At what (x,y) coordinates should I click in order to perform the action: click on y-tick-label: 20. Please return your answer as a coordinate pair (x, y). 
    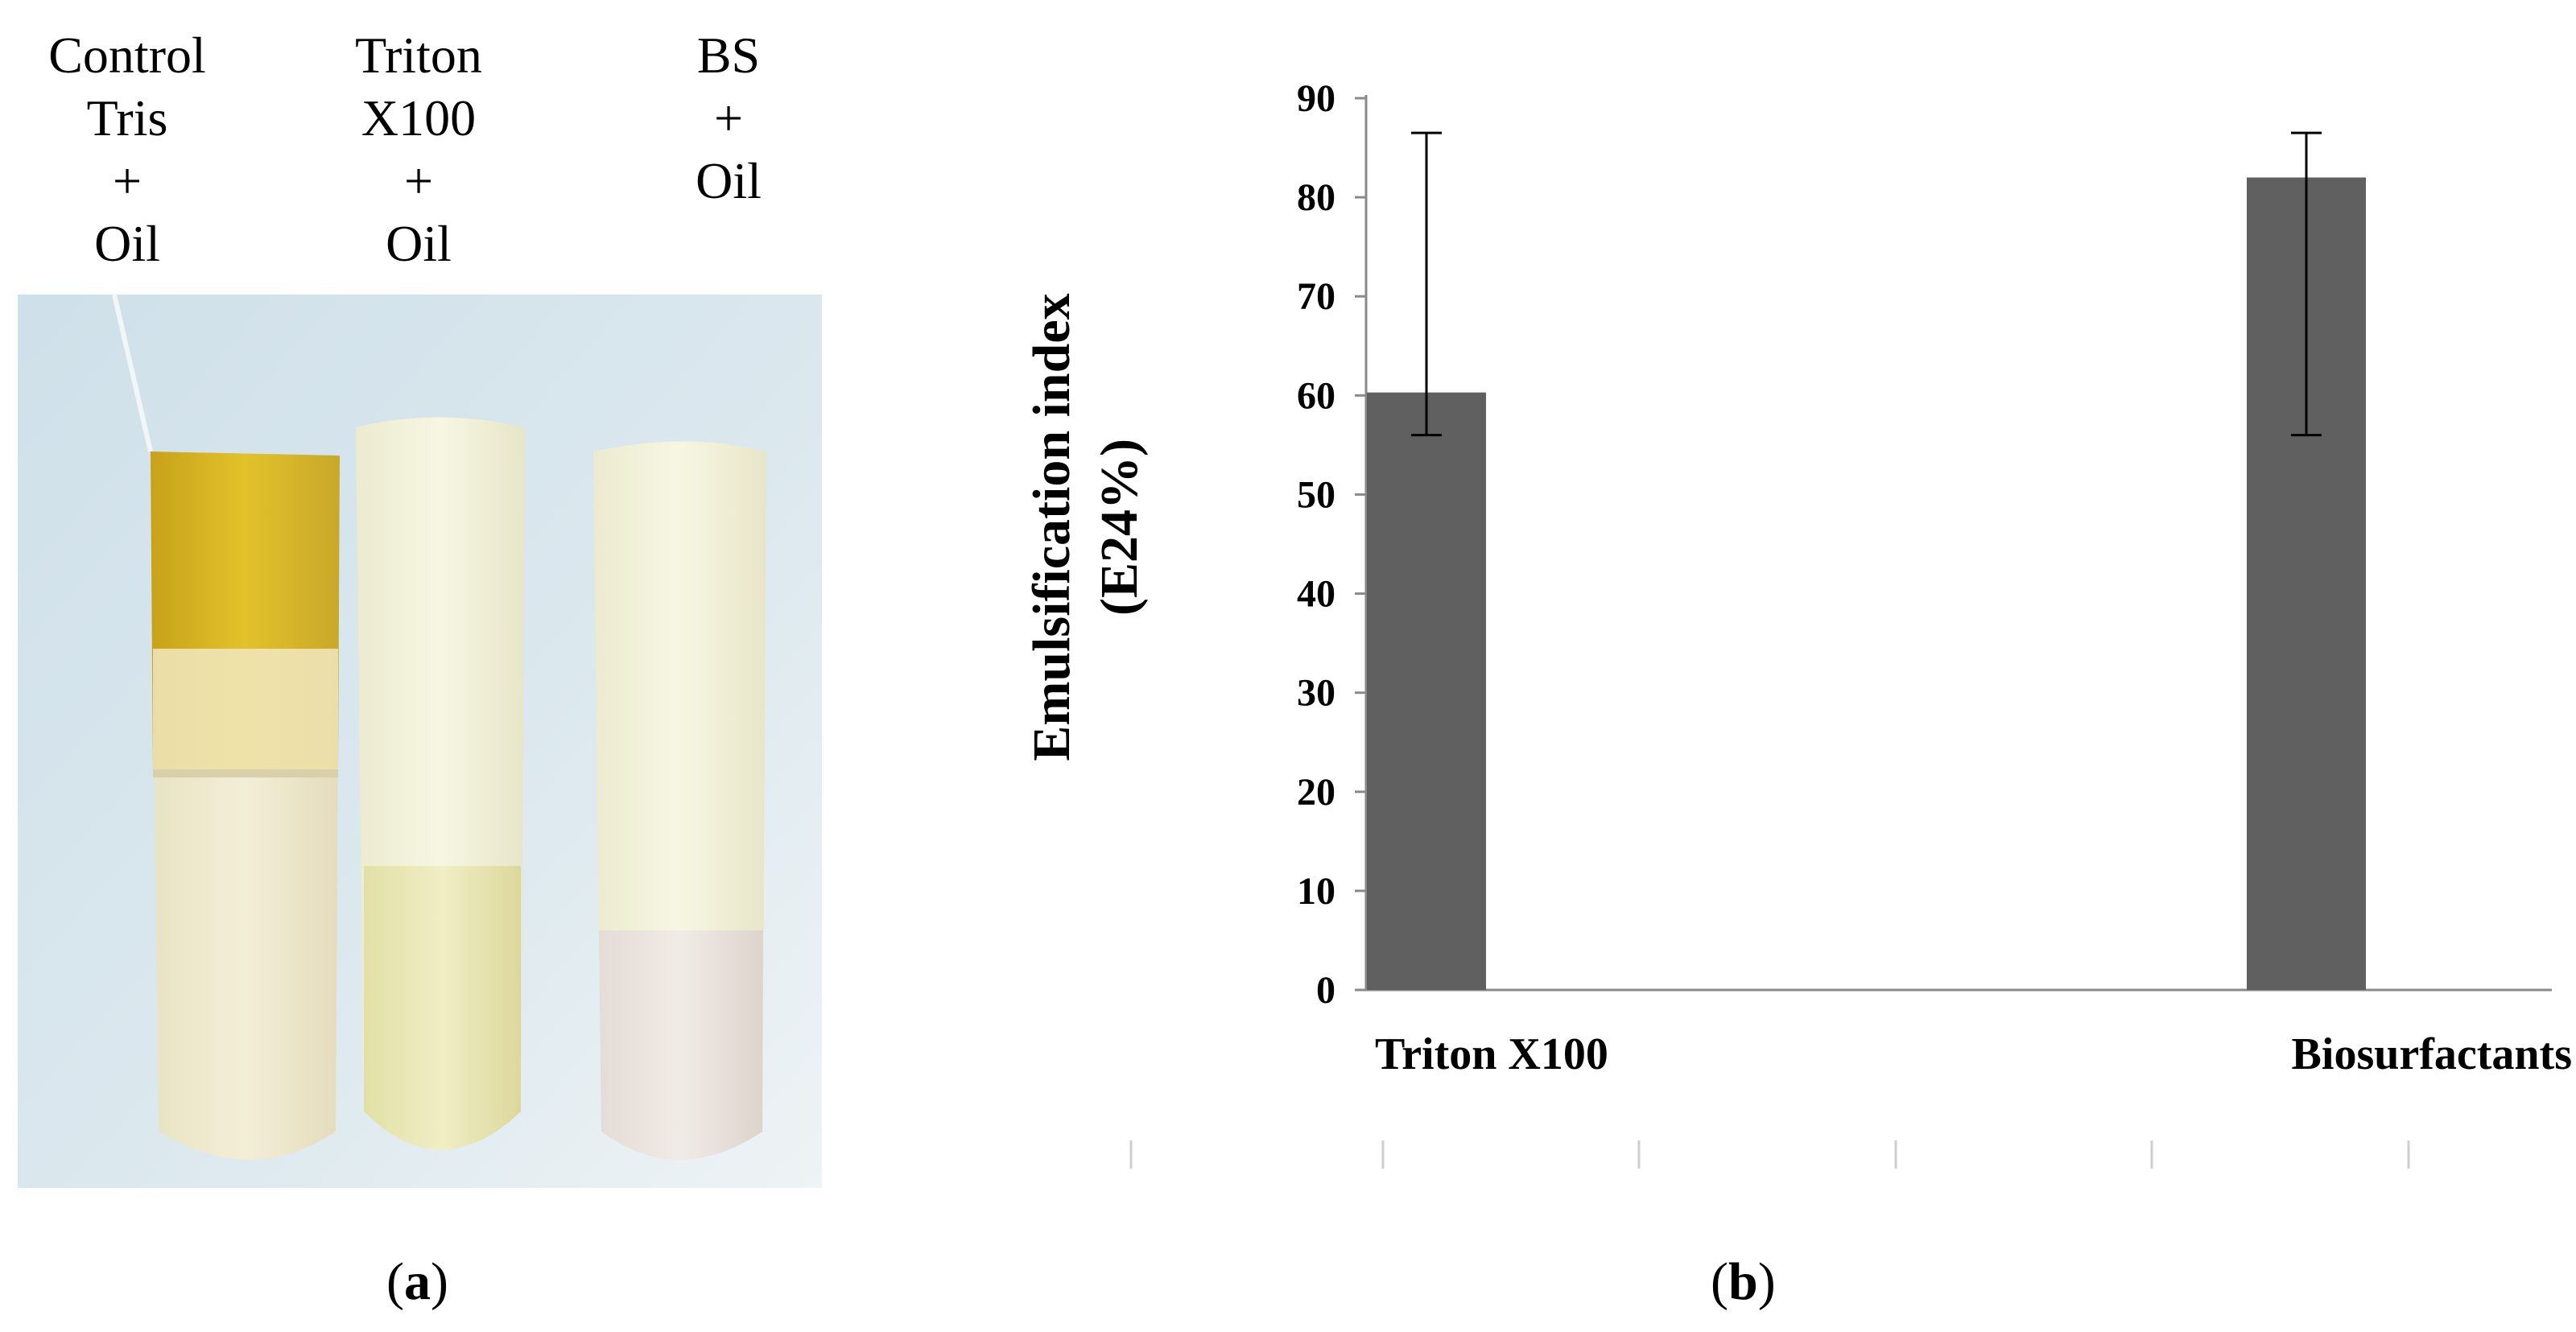
    Looking at the image, I should click on (1316, 792).